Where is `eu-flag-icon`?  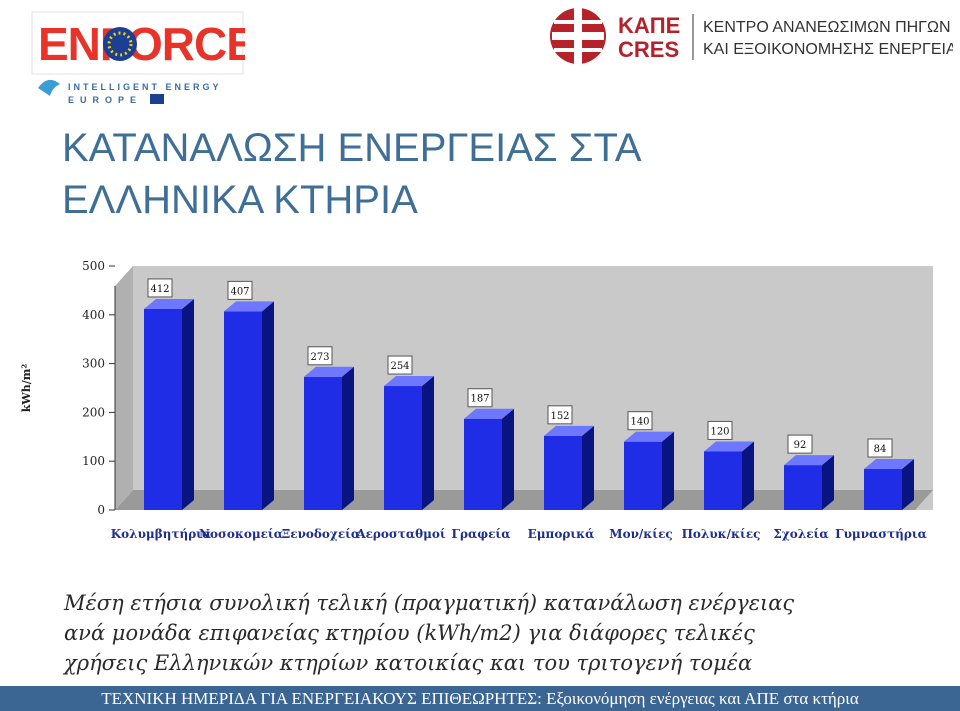
eu-flag-icon is located at coordinates (157, 99).